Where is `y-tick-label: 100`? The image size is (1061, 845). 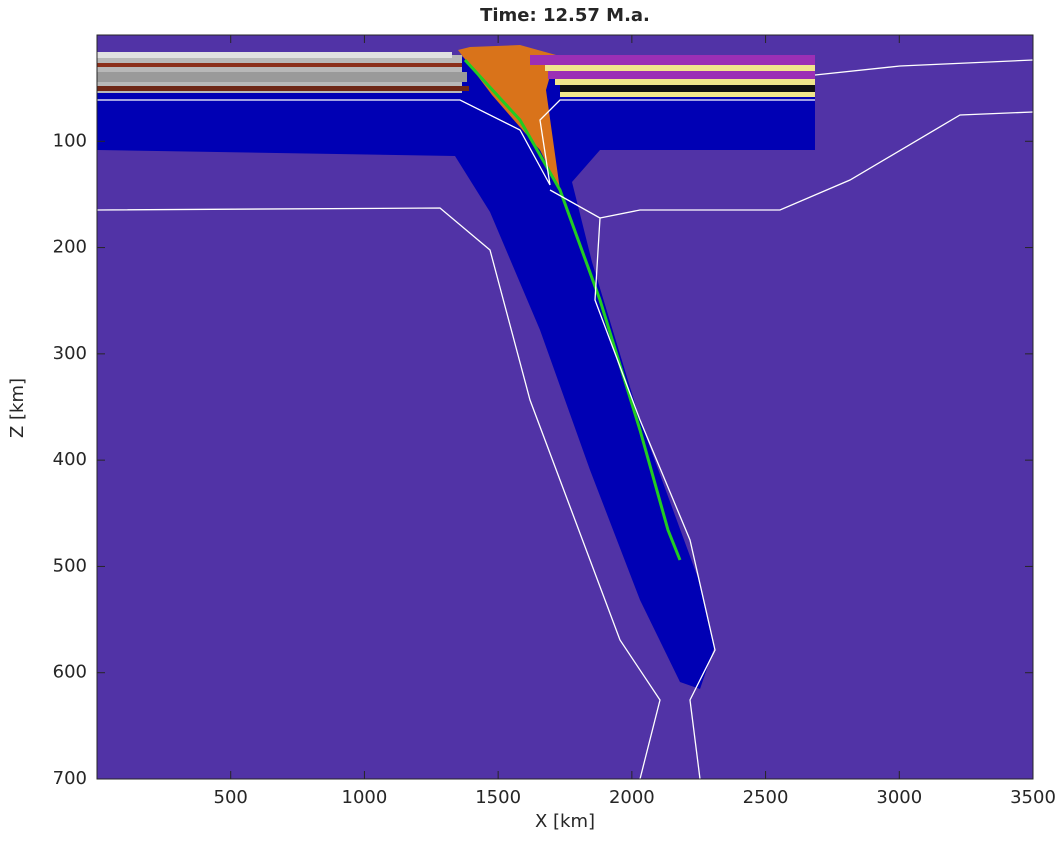
y-tick-label: 100 is located at coordinates (70, 140).